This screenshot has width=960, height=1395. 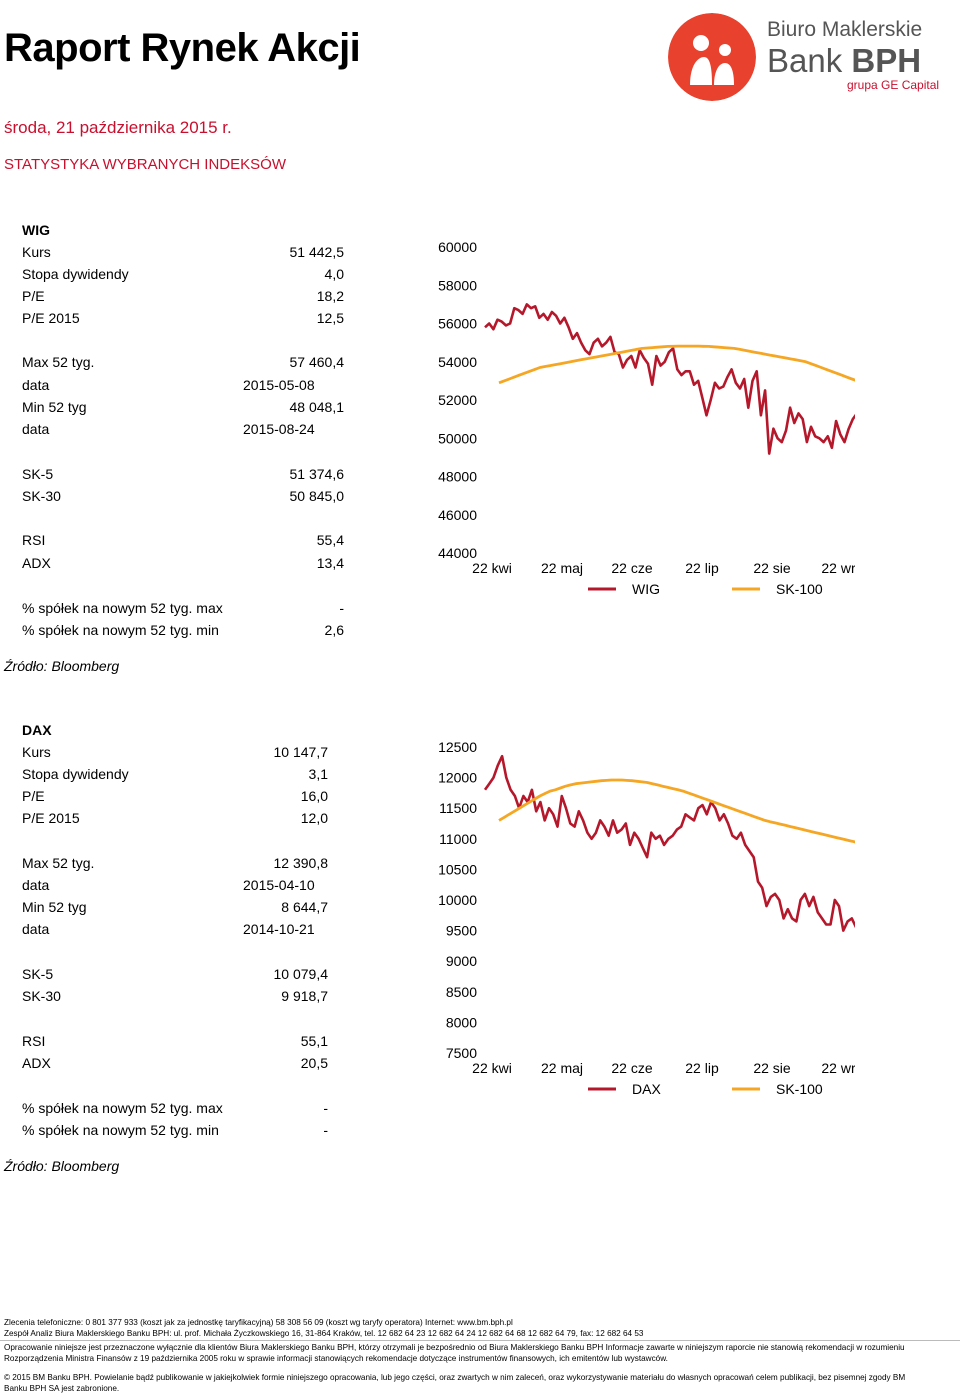 I want to click on wig-stat-label: P/E, so click(x=33, y=296).